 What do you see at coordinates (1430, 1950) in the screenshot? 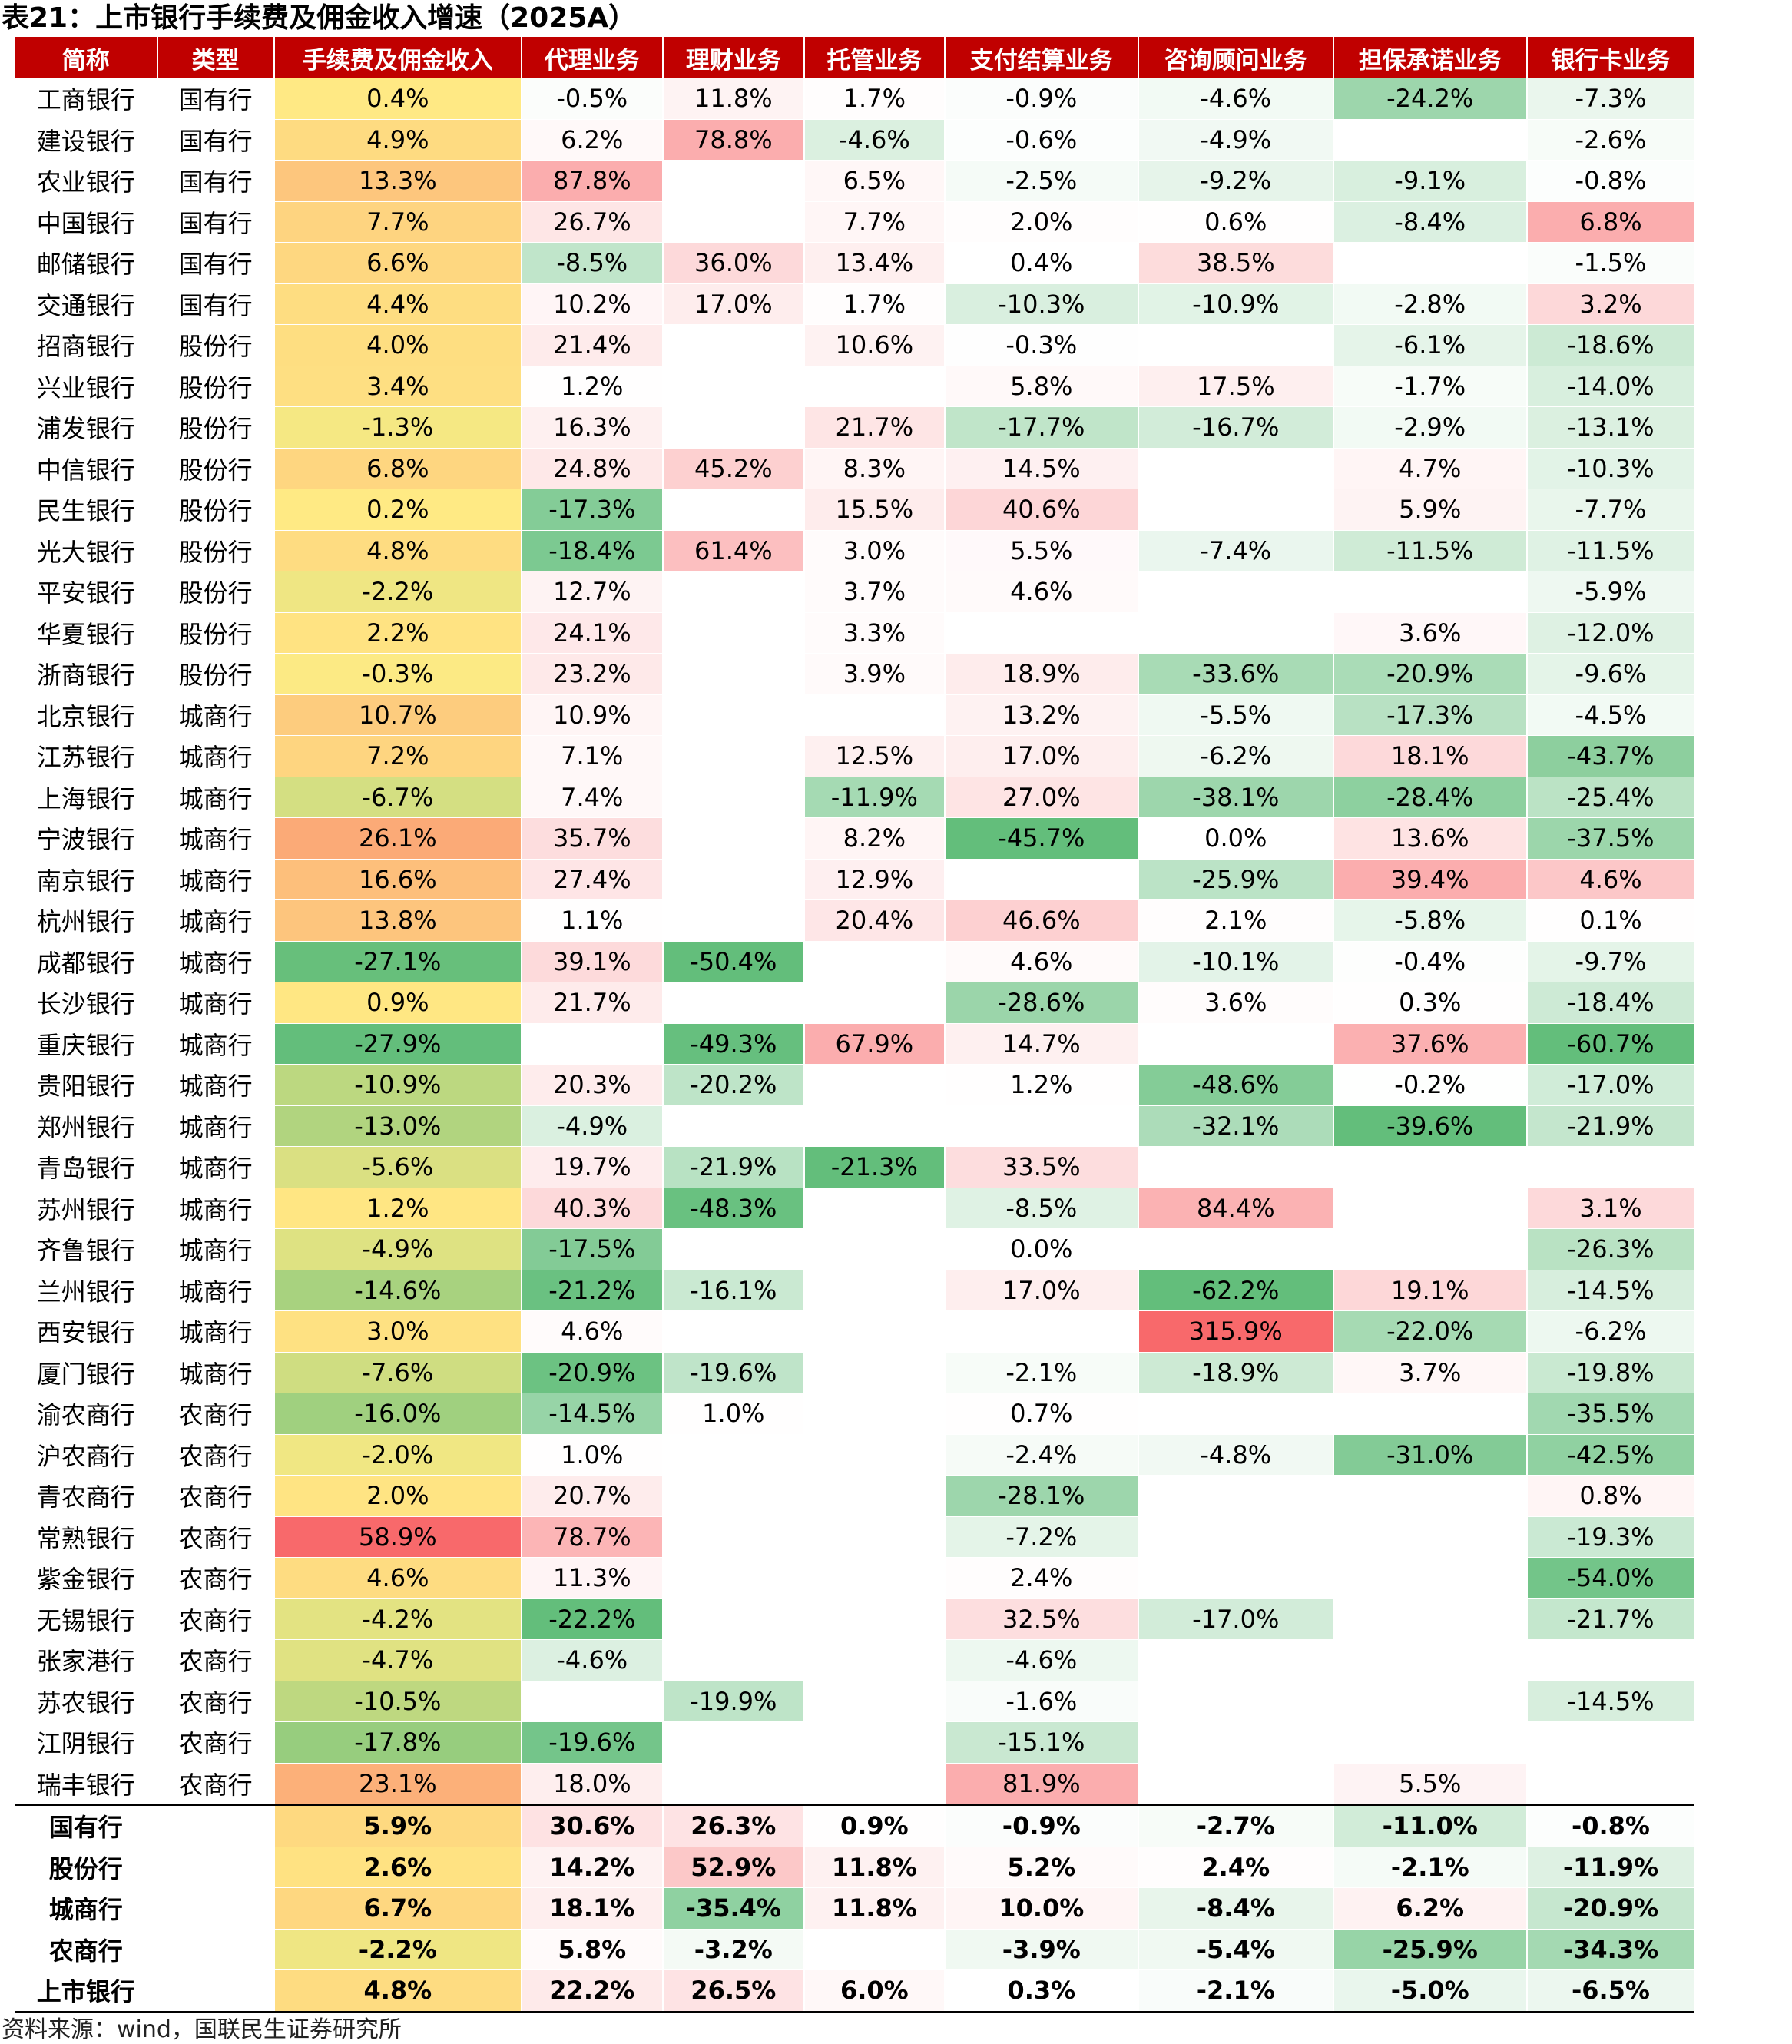
I see `guarantee-cell: -25.9%` at bounding box center [1430, 1950].